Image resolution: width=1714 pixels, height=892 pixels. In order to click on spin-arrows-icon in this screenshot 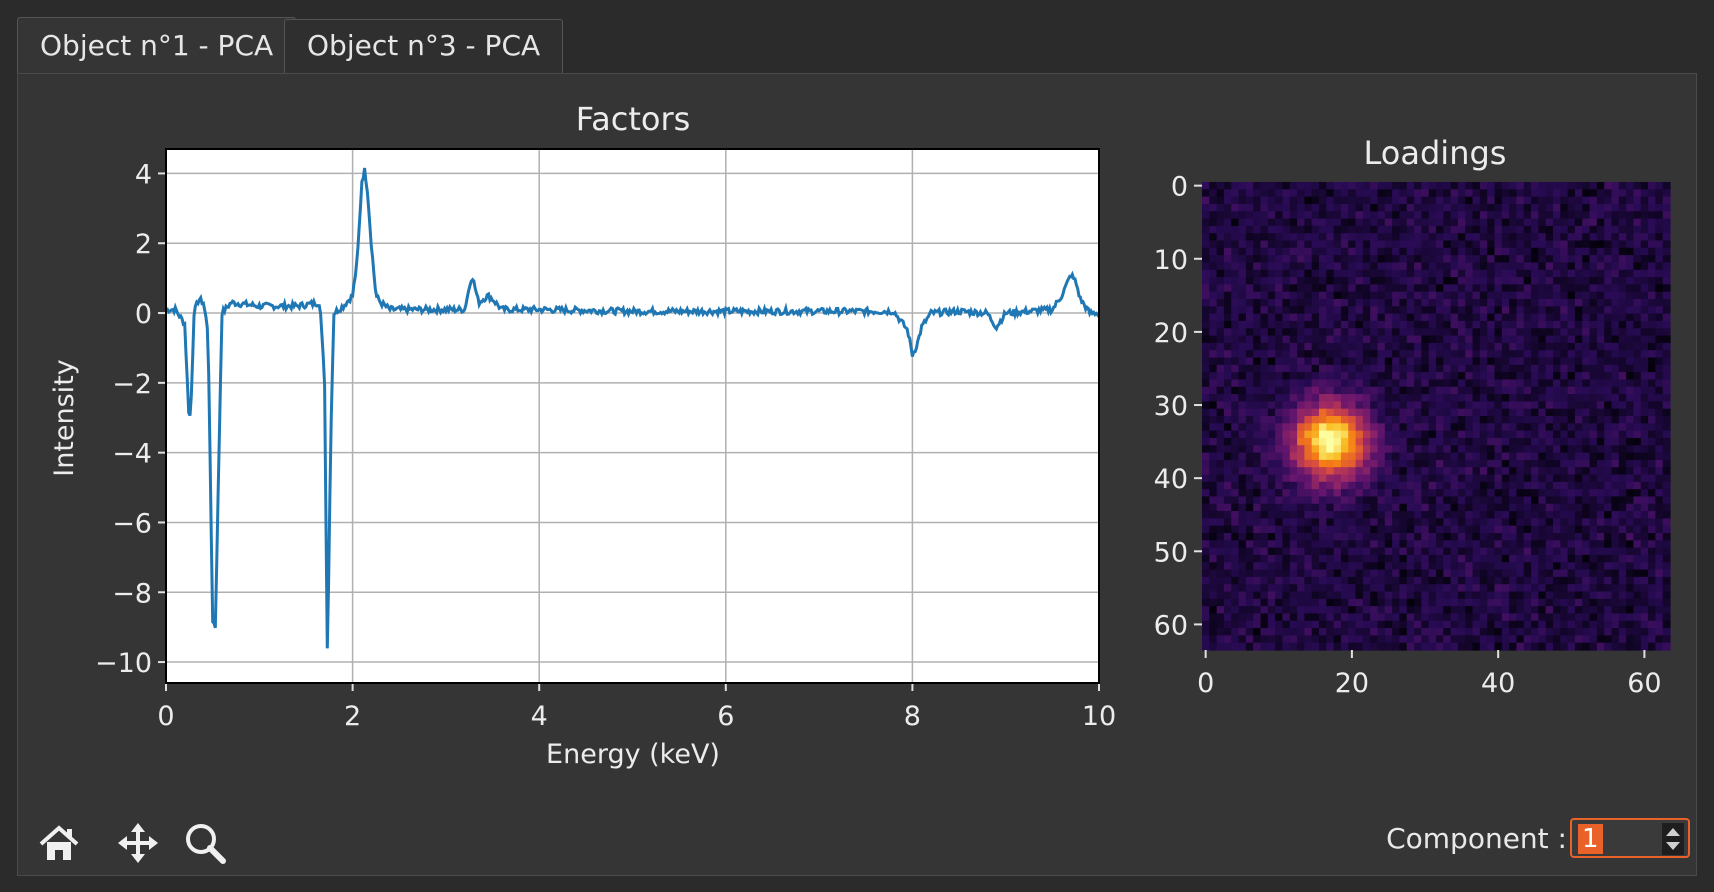, I will do `click(1673, 839)`.